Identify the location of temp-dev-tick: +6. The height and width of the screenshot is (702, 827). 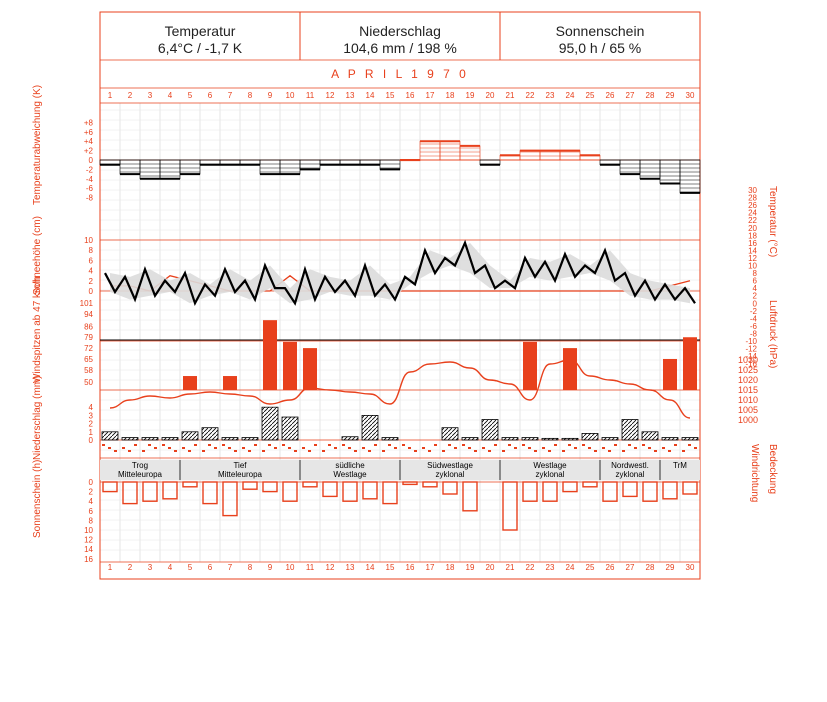
(89, 132).